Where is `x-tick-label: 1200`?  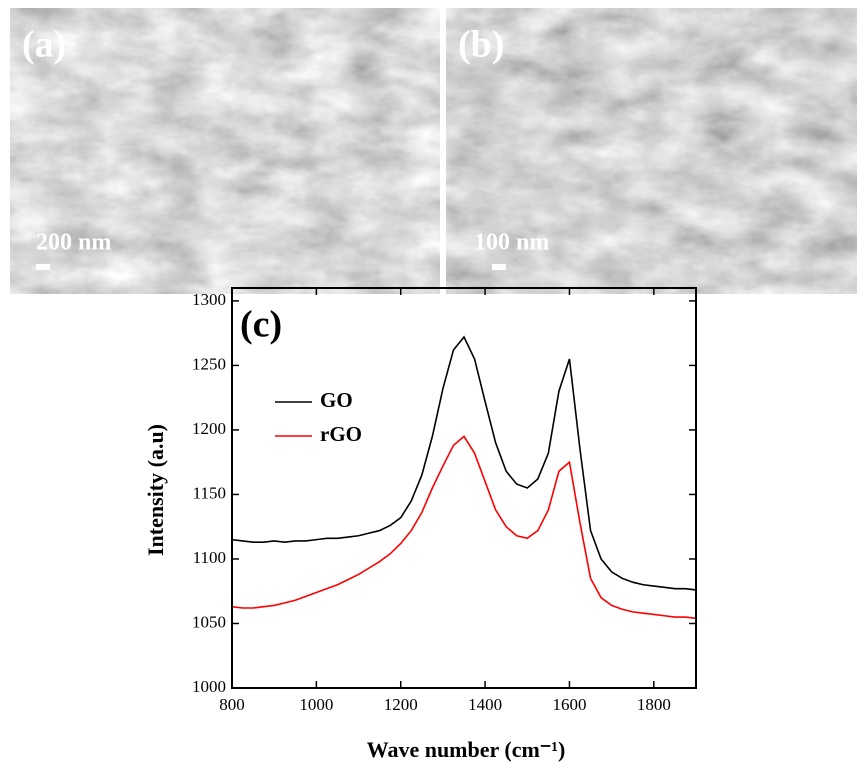
x-tick-label: 1200 is located at coordinates (401, 704).